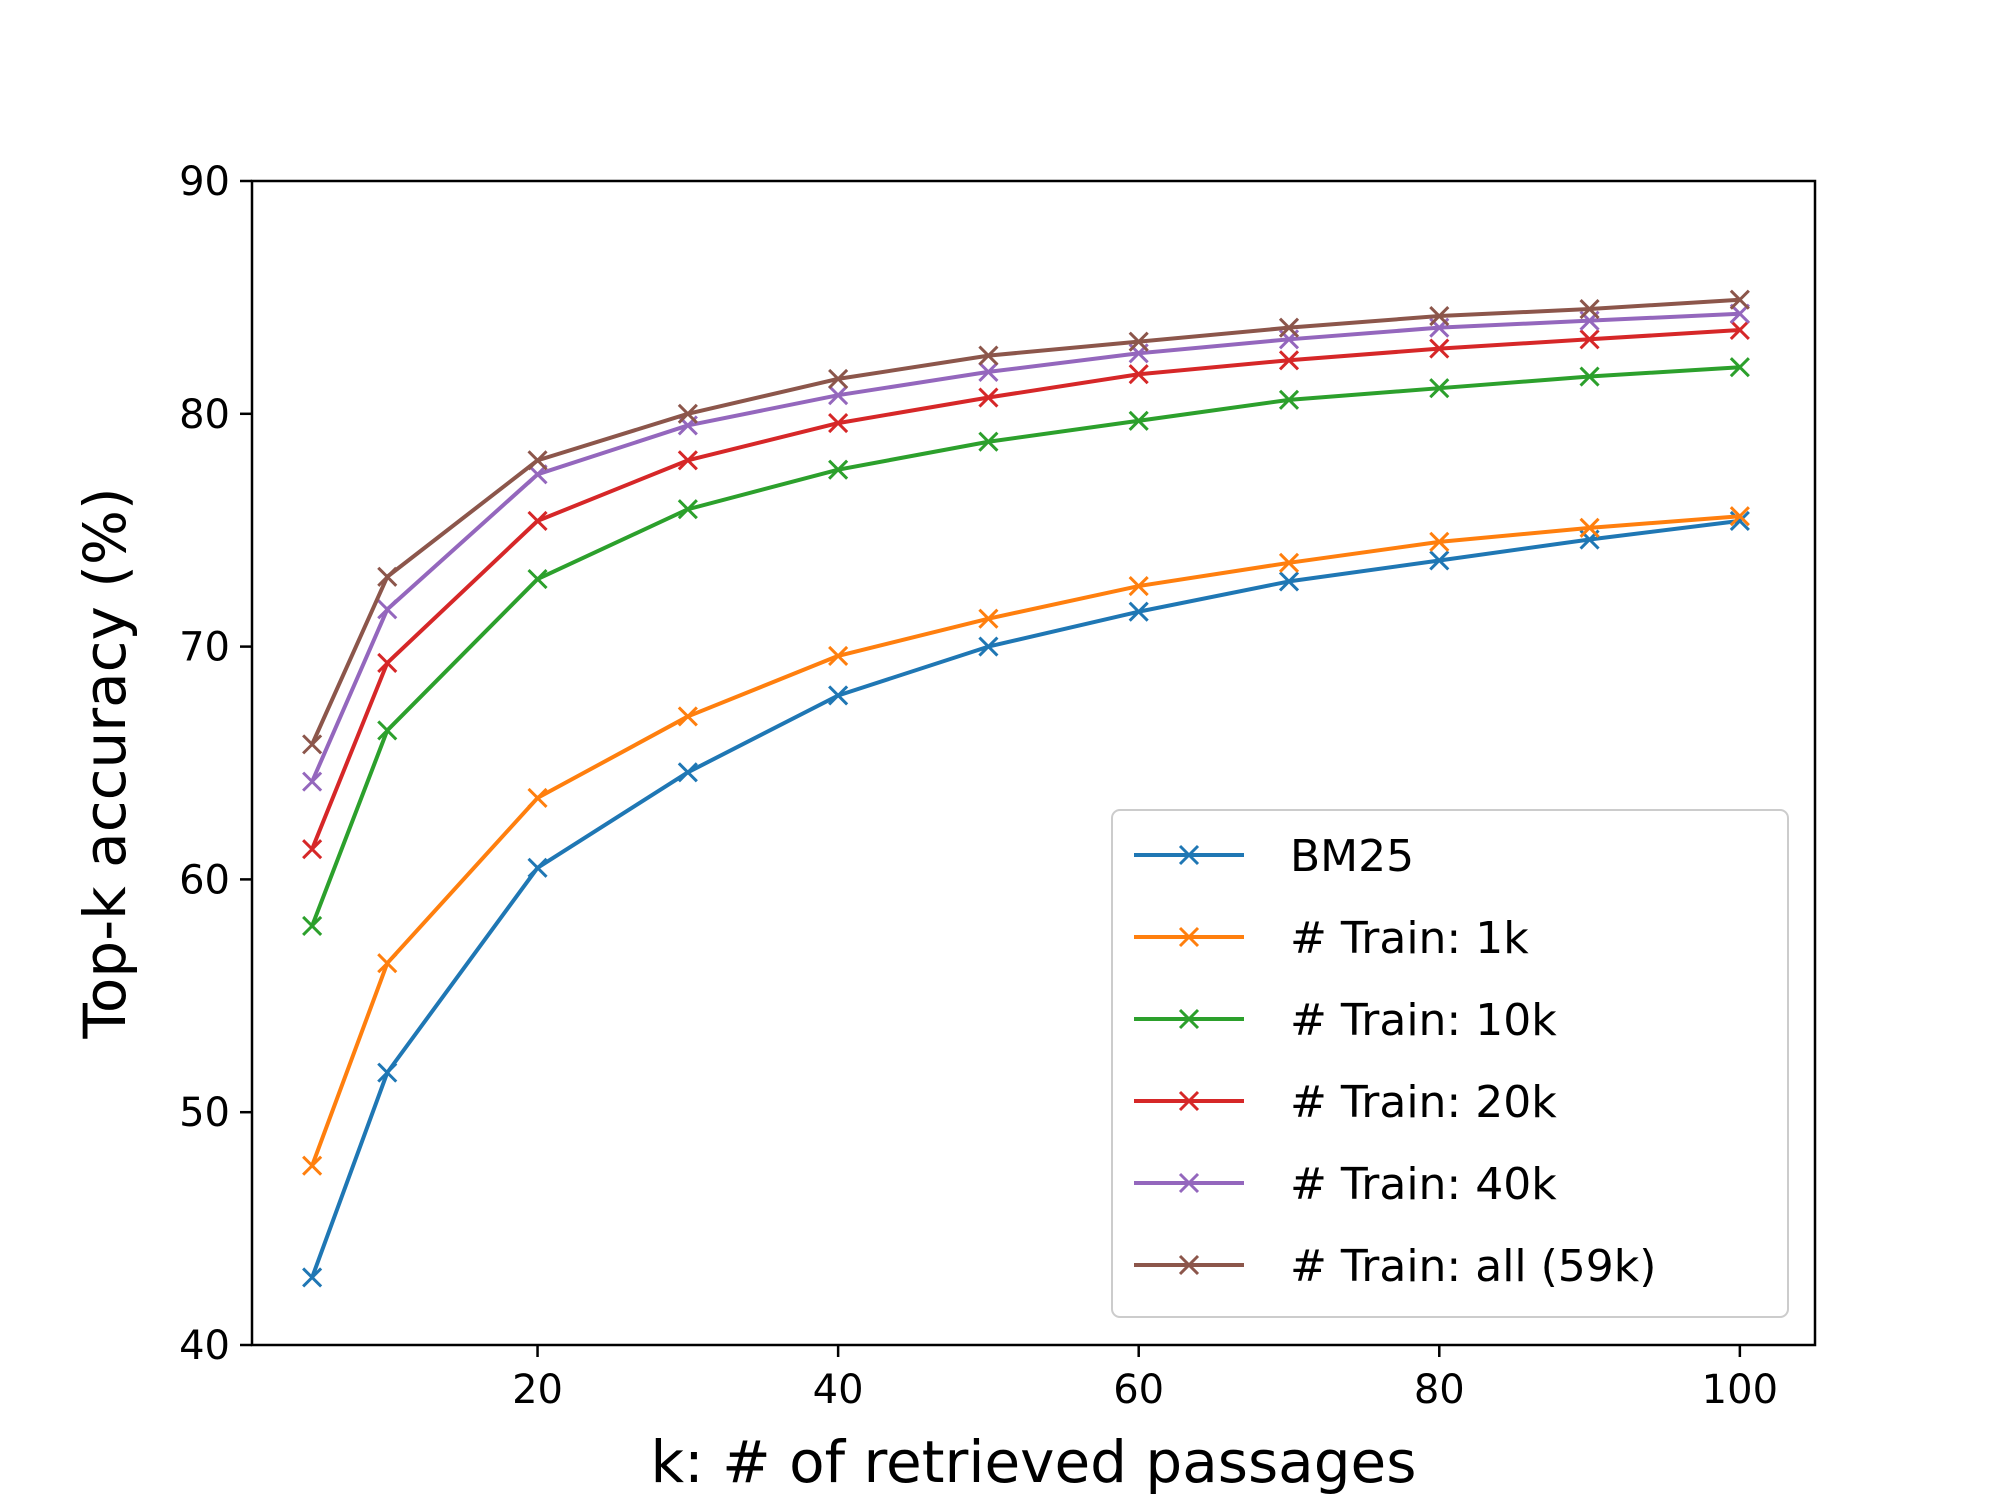  What do you see at coordinates (204, 1113) in the screenshot?
I see `y-tick-label: 50` at bounding box center [204, 1113].